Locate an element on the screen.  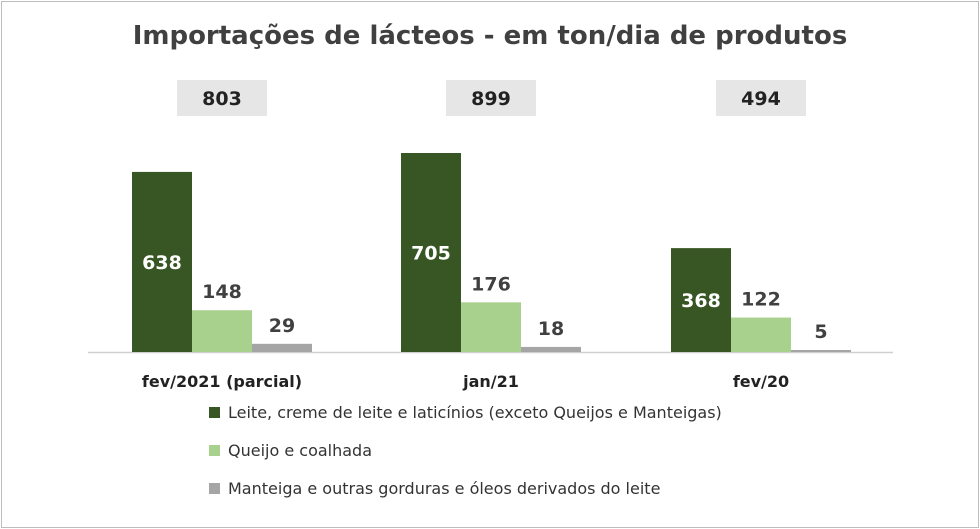
data-label: 148 is located at coordinates (222, 292).